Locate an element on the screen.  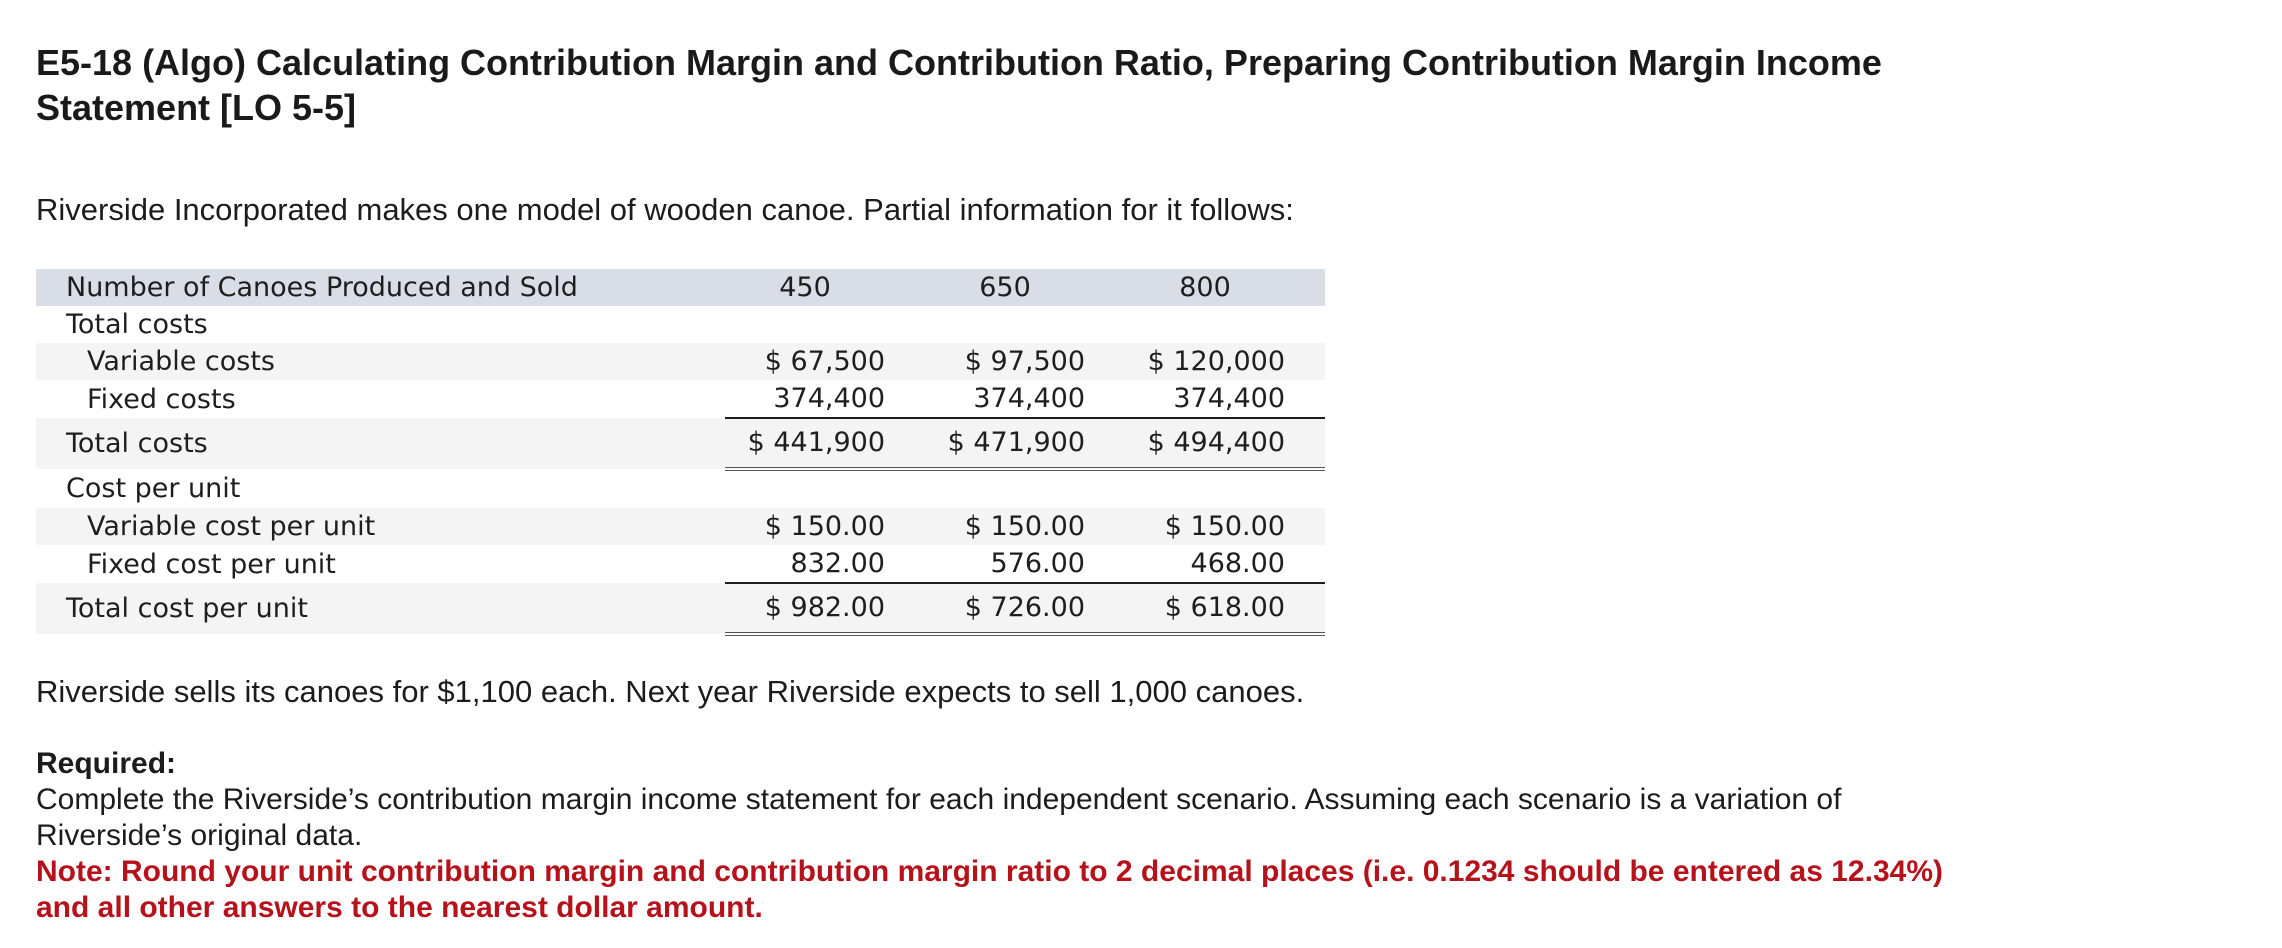
total-costs-heading: Total costs is located at coordinates (137, 324).